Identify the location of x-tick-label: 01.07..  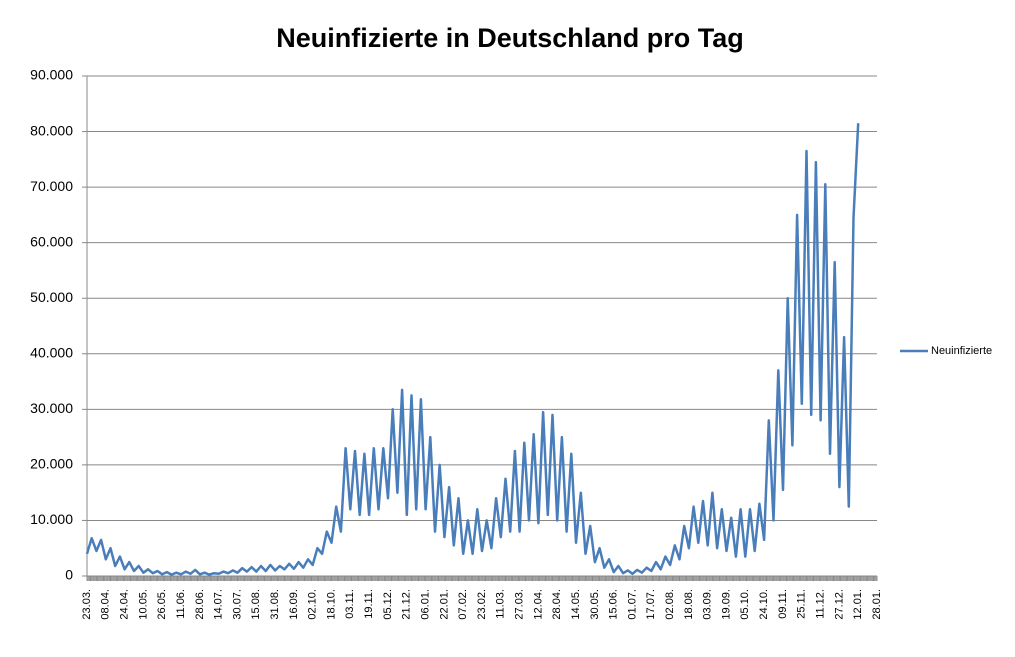
(632, 604).